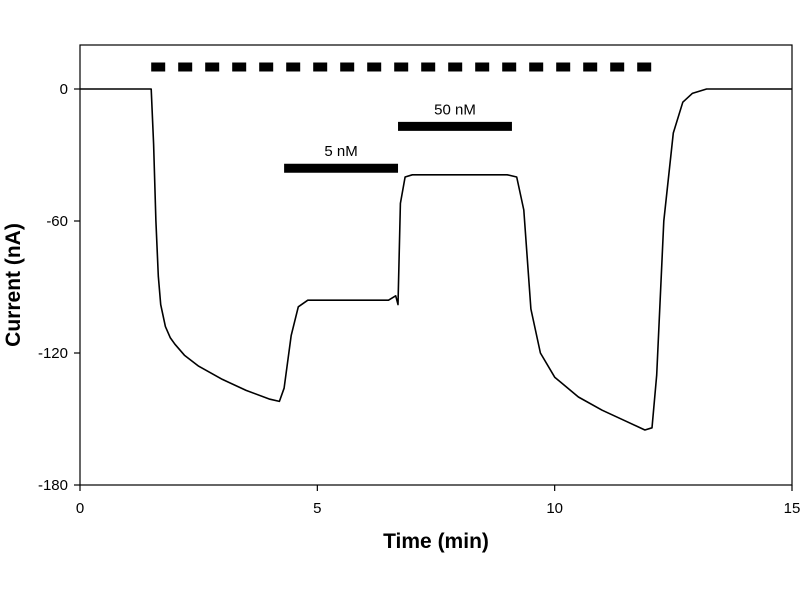  What do you see at coordinates (340, 151) in the screenshot?
I see `application-bar-label: 5 nM` at bounding box center [340, 151].